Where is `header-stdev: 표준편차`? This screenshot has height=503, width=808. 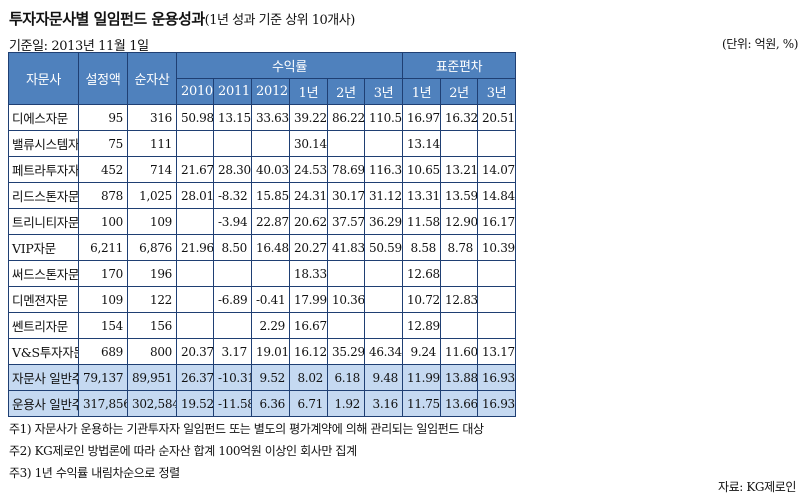
header-stdev: 표준편차 is located at coordinates (459, 65).